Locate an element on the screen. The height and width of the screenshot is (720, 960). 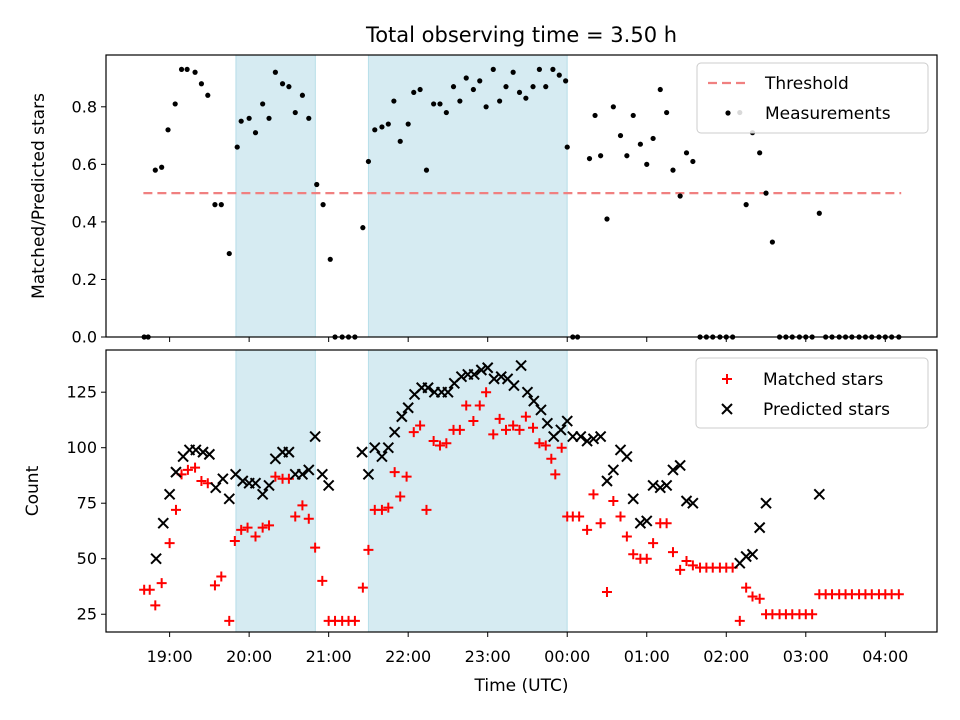
y-tick-label: 75 is located at coordinates (87, 503).